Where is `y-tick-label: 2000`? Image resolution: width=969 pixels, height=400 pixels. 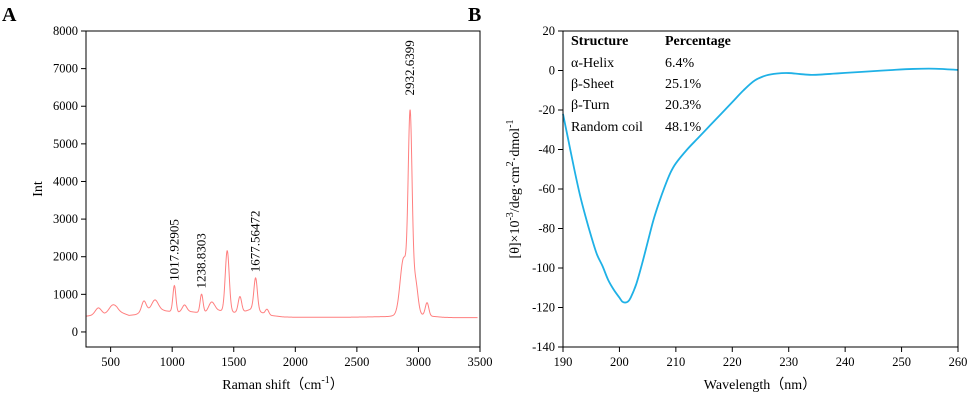
y-tick-label: 2000 is located at coordinates (65, 257).